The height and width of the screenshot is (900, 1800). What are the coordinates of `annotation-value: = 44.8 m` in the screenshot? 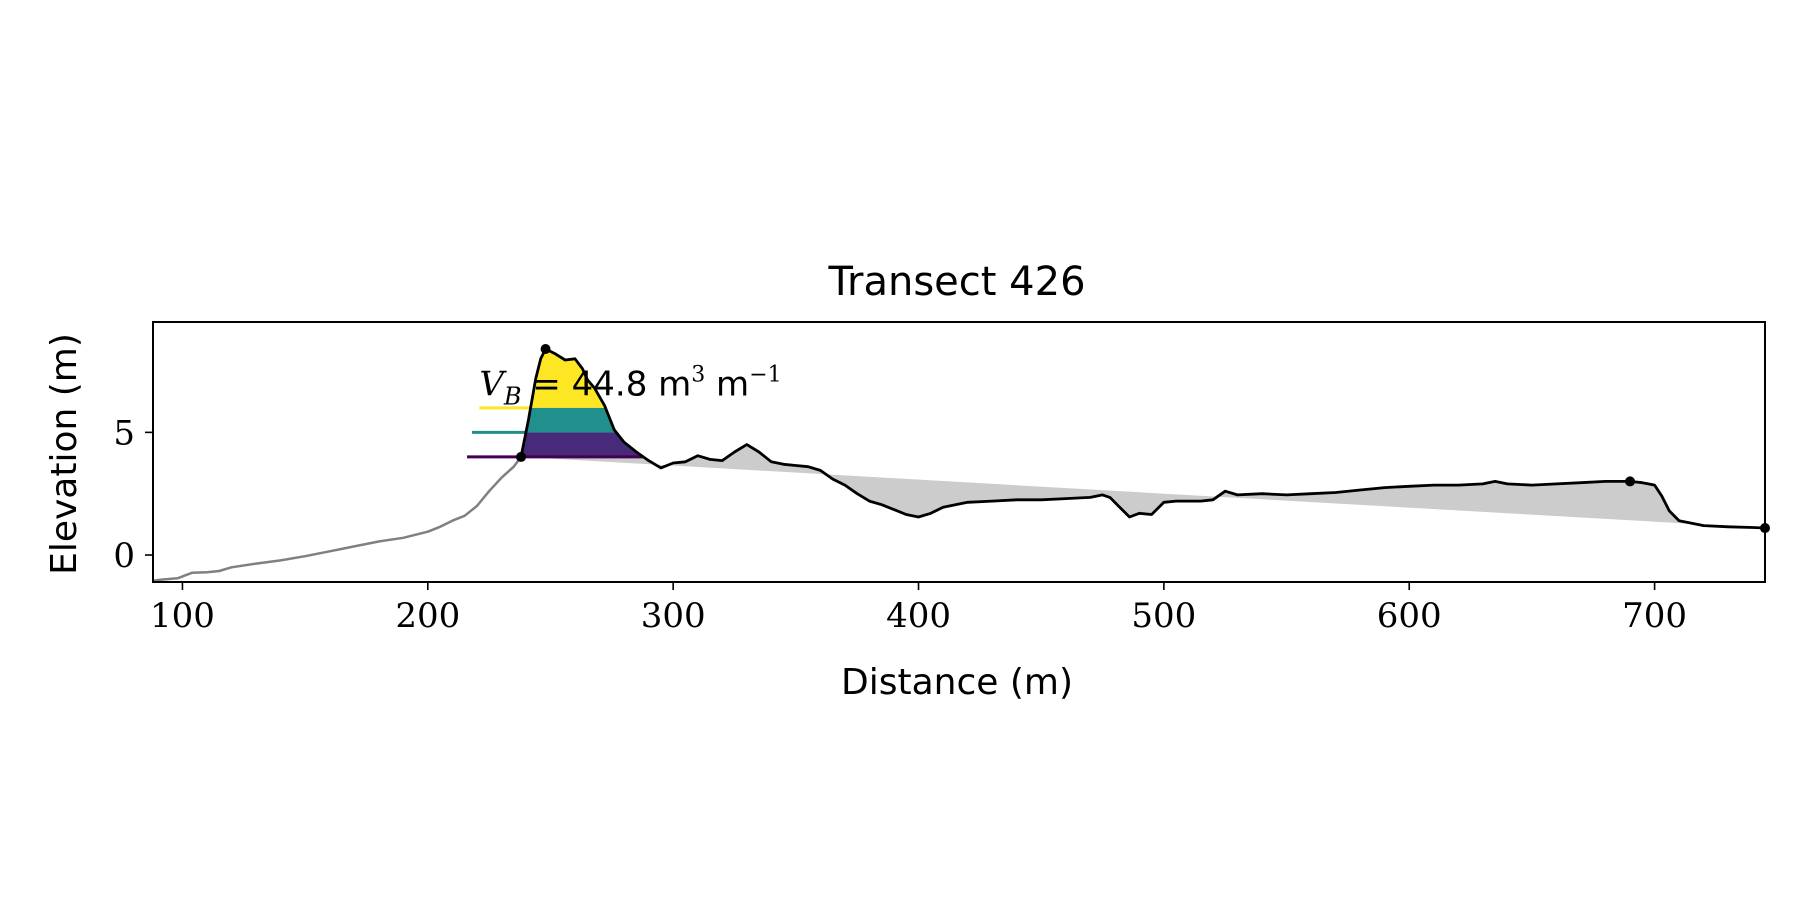 It's located at (607, 385).